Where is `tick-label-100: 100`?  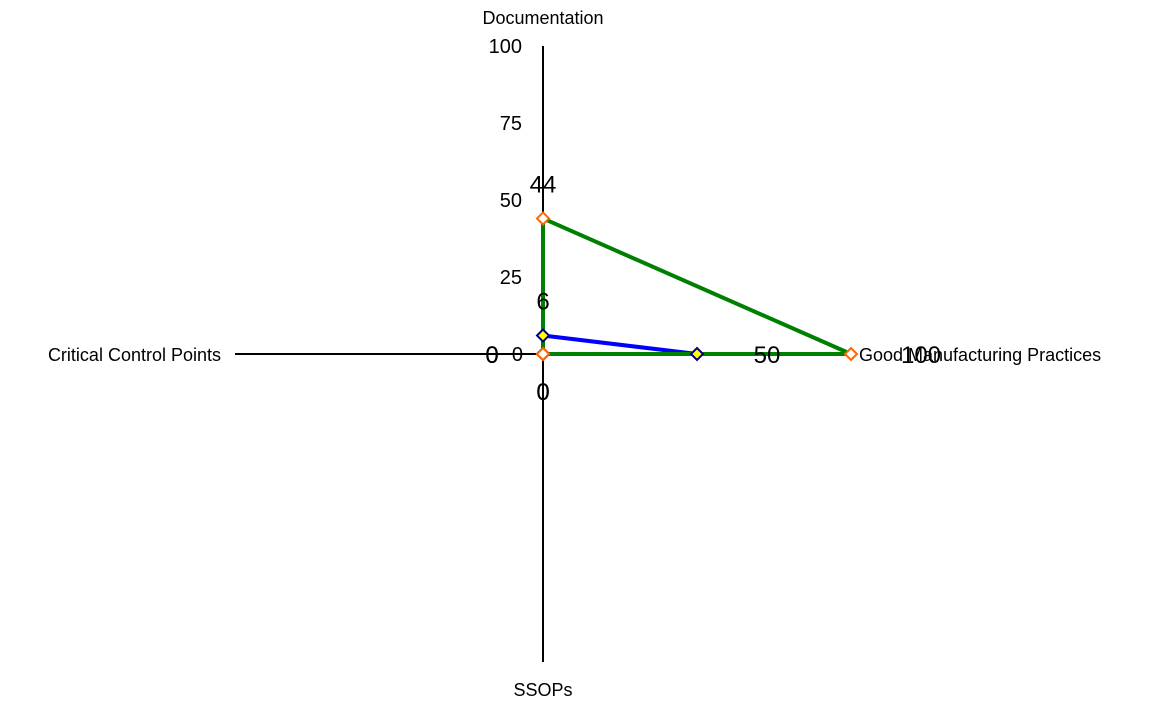 tick-label-100: 100 is located at coordinates (505, 47).